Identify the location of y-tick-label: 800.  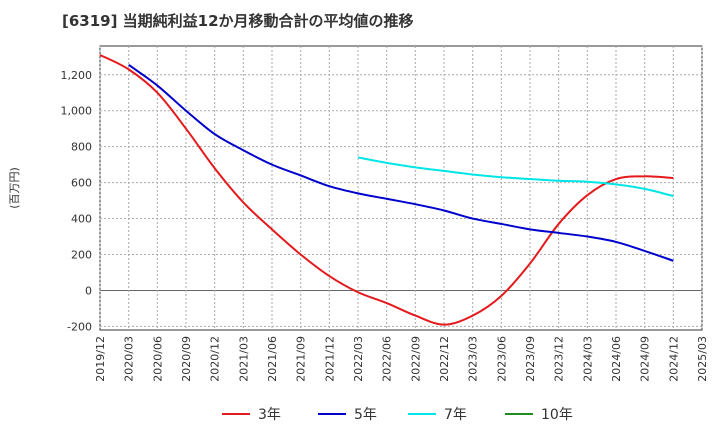
(81, 147).